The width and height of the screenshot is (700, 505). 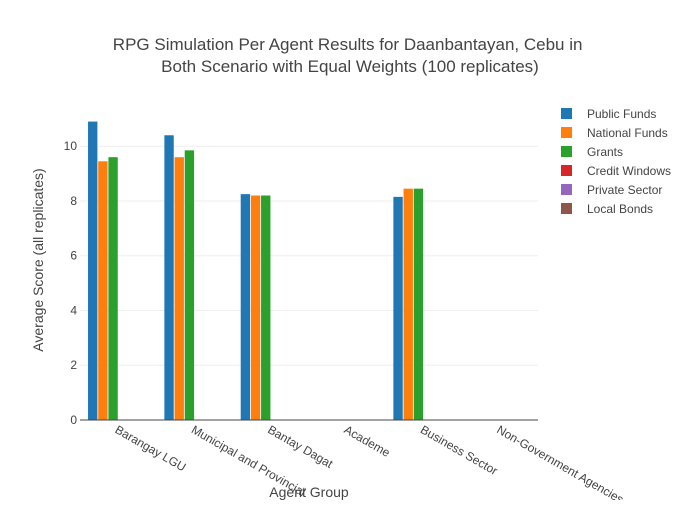 What do you see at coordinates (620, 209) in the screenshot?
I see `legend-label: Local Bonds` at bounding box center [620, 209].